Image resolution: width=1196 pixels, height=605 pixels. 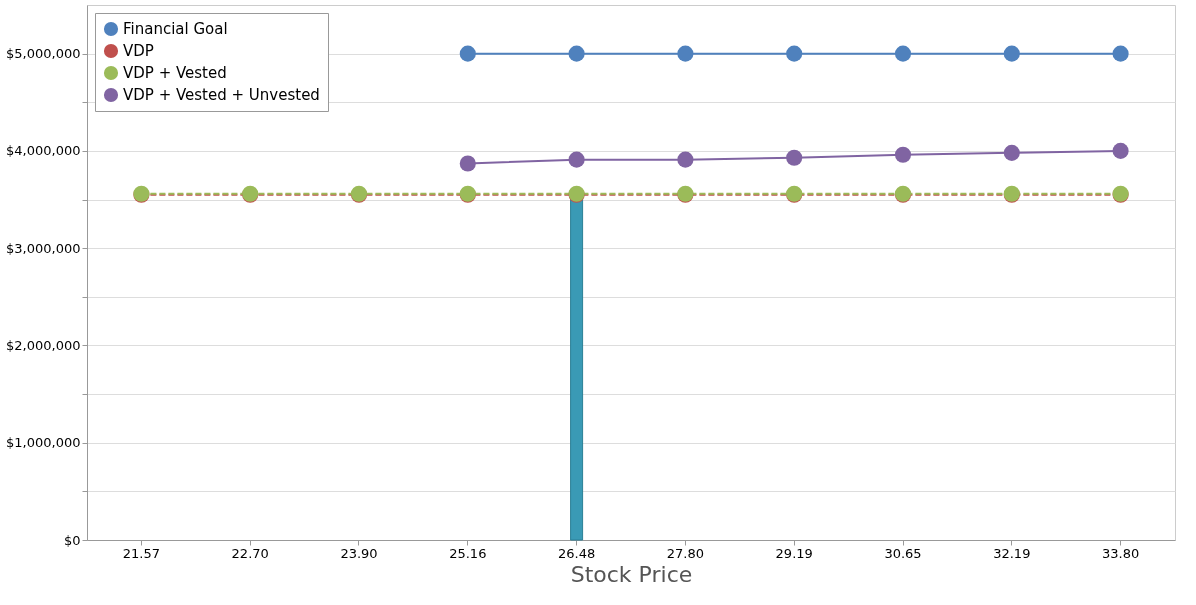 What do you see at coordinates (43, 248) in the screenshot?
I see `y-tick-label: $3,000,000` at bounding box center [43, 248].